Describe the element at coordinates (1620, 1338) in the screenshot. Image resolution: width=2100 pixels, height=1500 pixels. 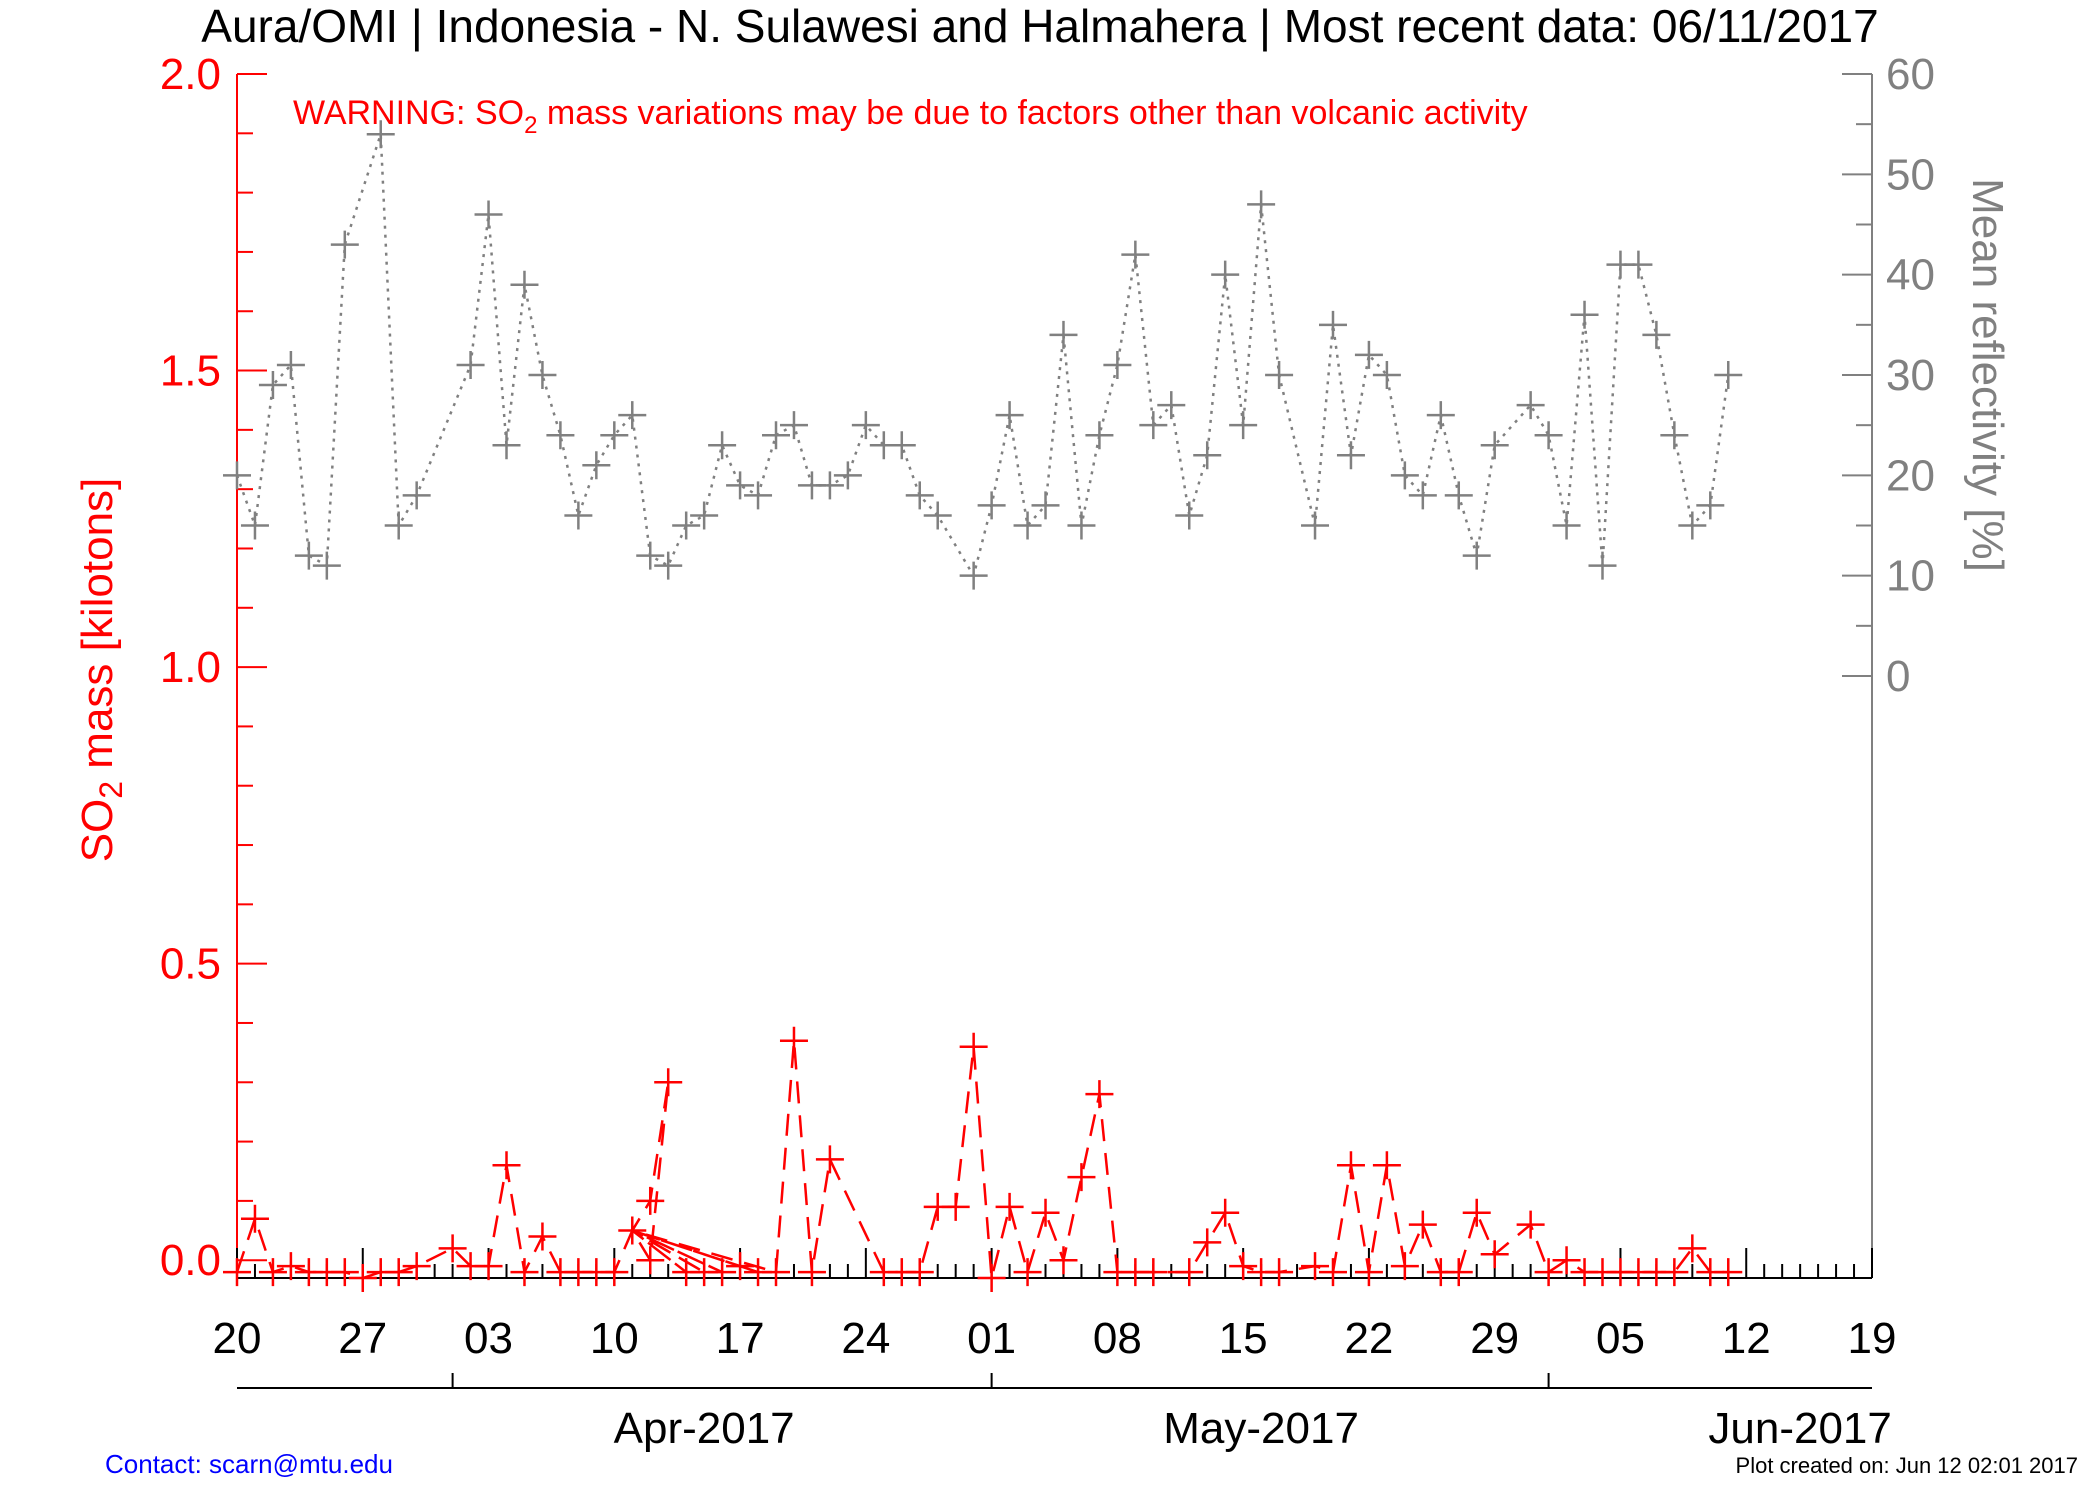
I see `date-tick-label: 05` at that location.